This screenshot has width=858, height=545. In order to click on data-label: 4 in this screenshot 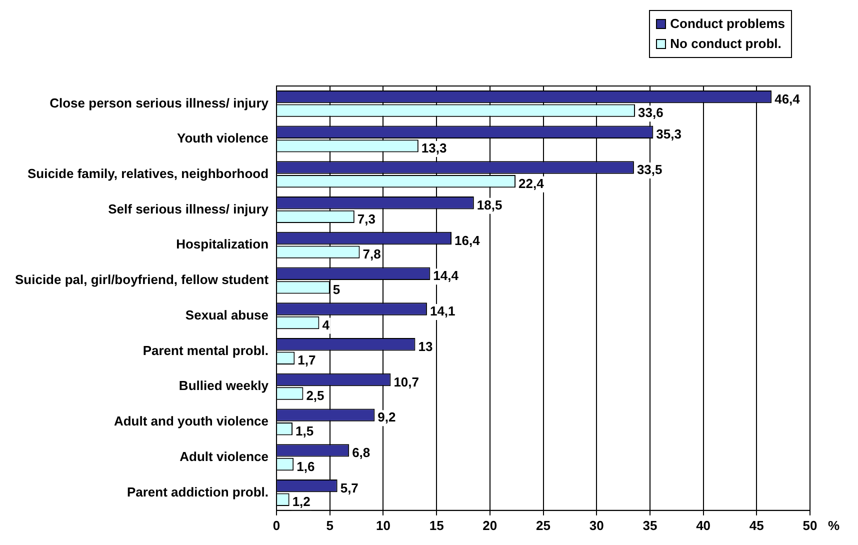, I will do `click(326, 324)`.